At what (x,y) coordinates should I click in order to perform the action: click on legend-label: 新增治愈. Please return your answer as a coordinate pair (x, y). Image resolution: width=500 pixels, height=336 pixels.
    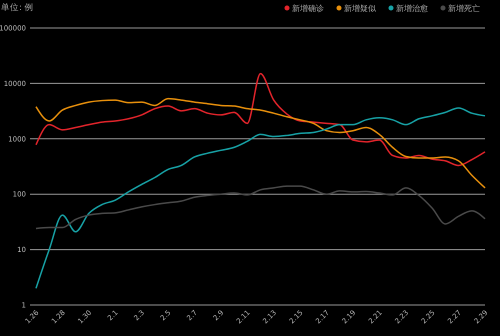
    Looking at the image, I should click on (412, 8).